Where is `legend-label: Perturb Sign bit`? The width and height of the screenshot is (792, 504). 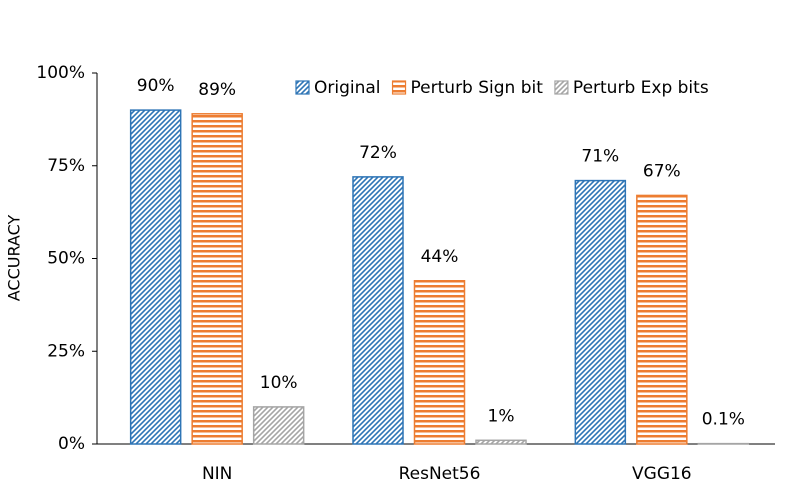
legend-label: Perturb Sign bit is located at coordinates (477, 88).